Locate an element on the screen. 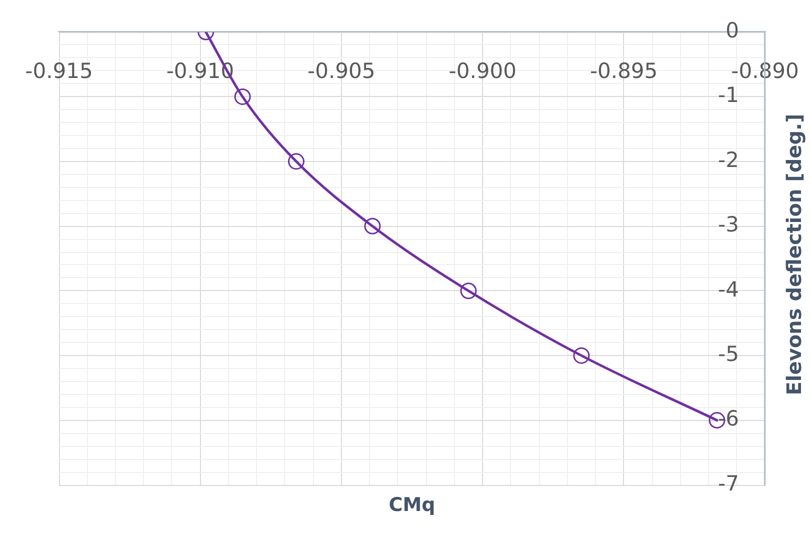 This screenshot has height=535, width=811. x-tick-label: -0.915 is located at coordinates (59, 71).